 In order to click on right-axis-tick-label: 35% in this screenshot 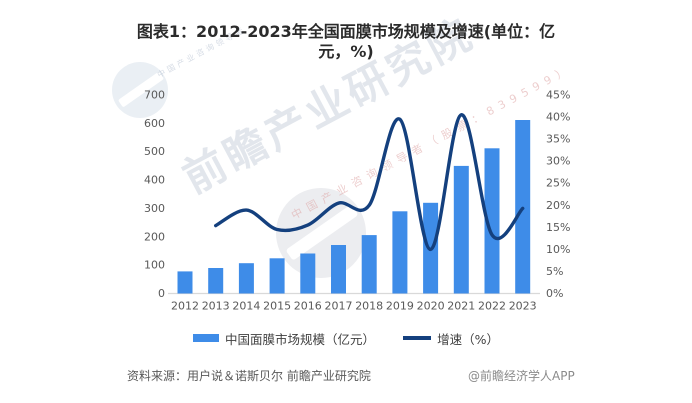, I will do `click(558, 139)`.